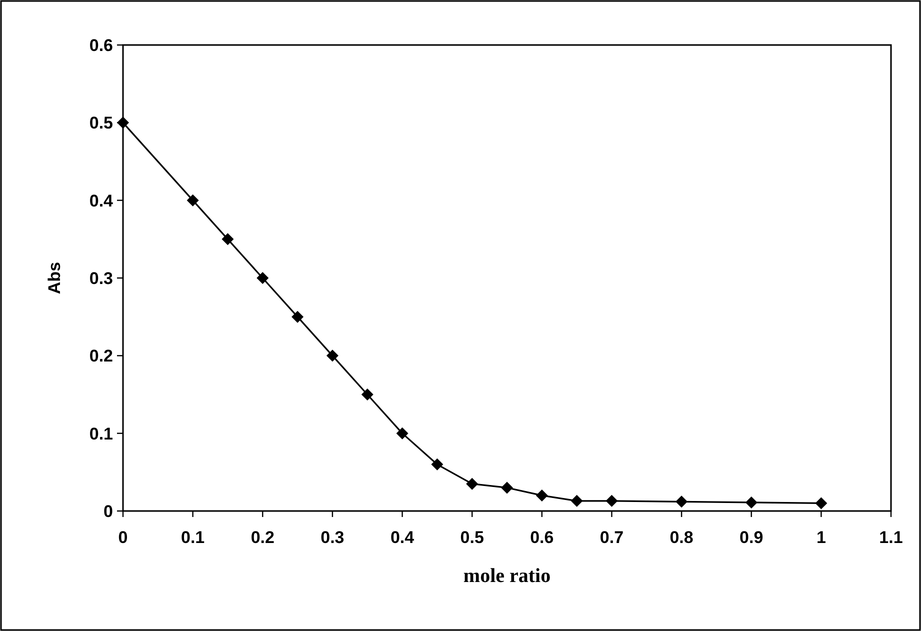 The width and height of the screenshot is (921, 631). What do you see at coordinates (821, 537) in the screenshot?
I see `x-tick-label: 1` at bounding box center [821, 537].